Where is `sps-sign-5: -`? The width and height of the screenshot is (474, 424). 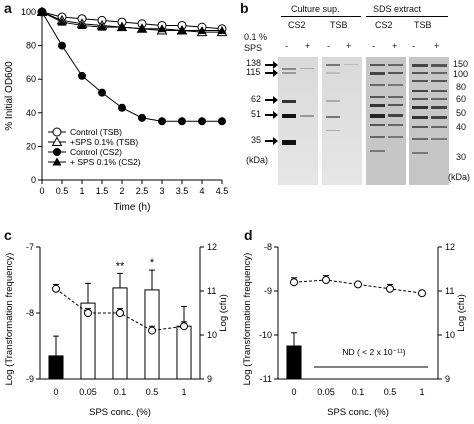
sps-sign-5: - is located at coordinates (373, 46).